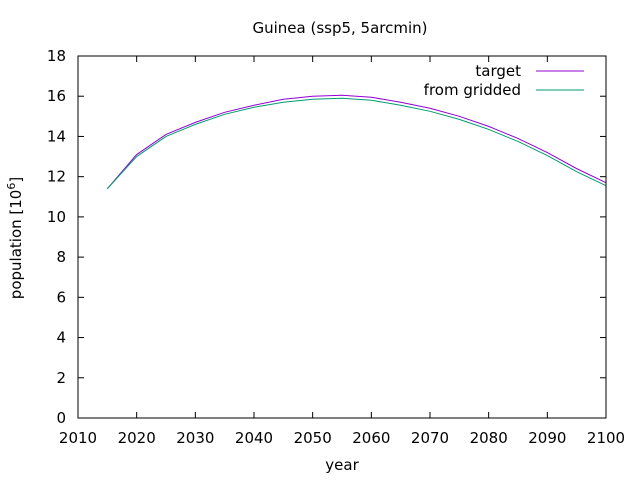 The image size is (640, 480). What do you see at coordinates (56, 136) in the screenshot?
I see `y-tick-label: 14` at bounding box center [56, 136].